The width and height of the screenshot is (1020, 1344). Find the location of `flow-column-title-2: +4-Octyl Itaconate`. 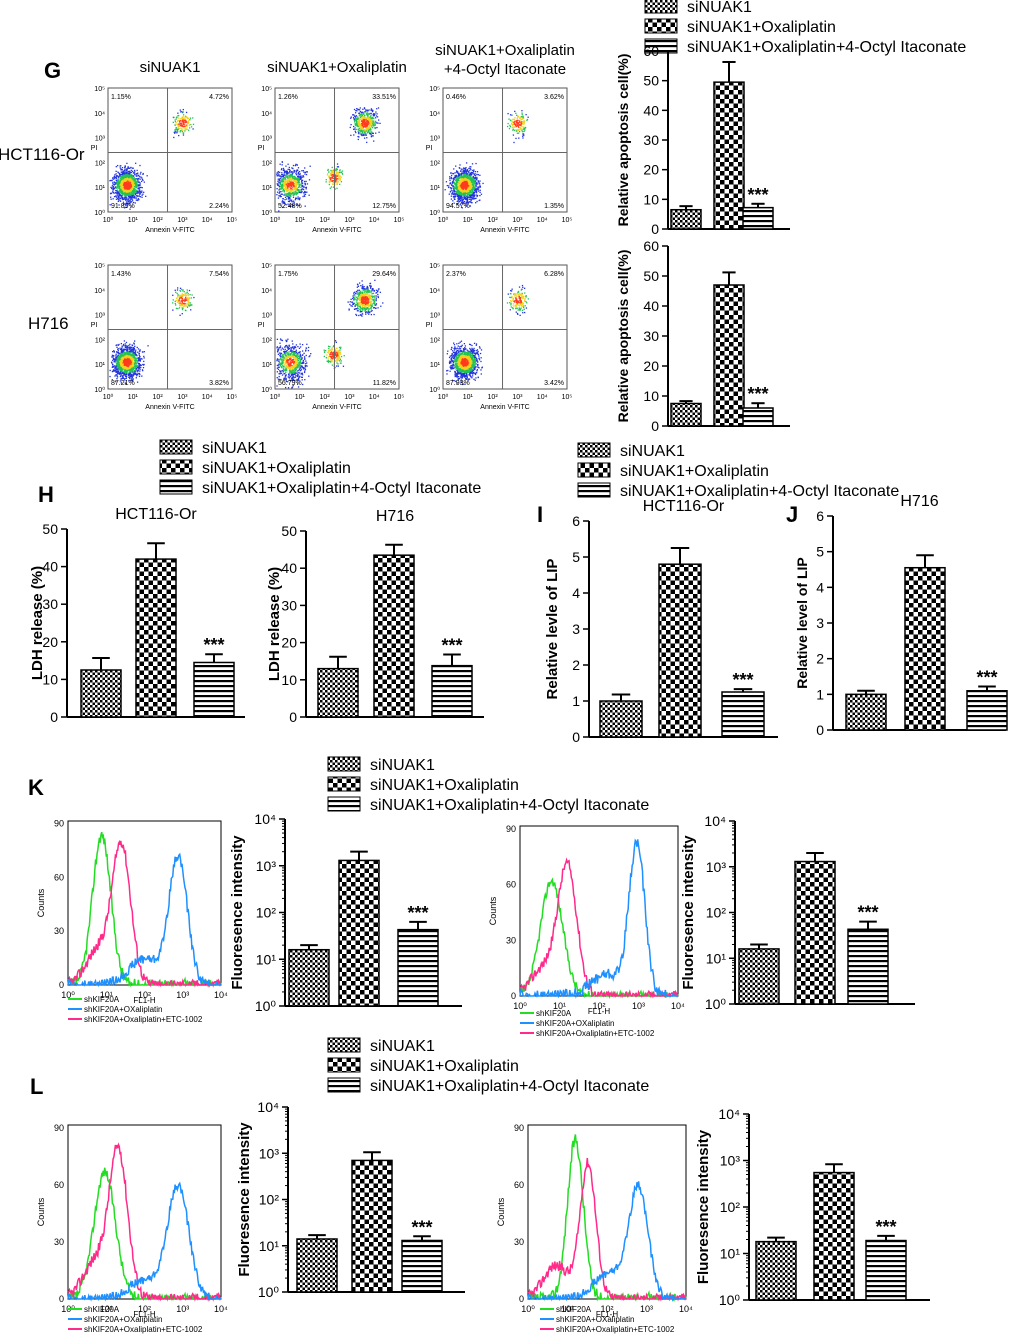

flow-column-title-2: +4-Octyl Itaconate is located at coordinates (505, 69).